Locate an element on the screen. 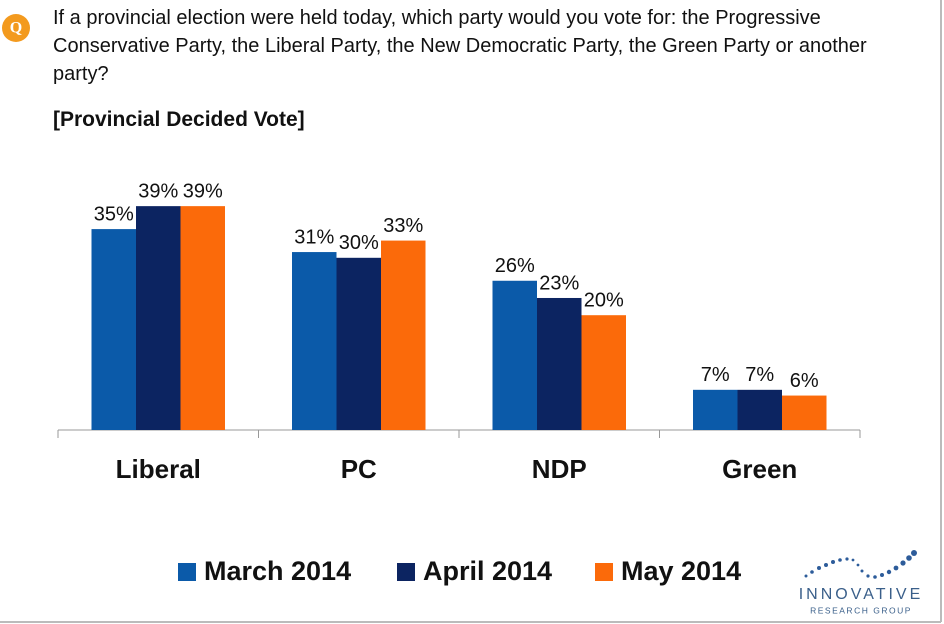 The width and height of the screenshot is (944, 624). value-label: 35% is located at coordinates (114, 214).